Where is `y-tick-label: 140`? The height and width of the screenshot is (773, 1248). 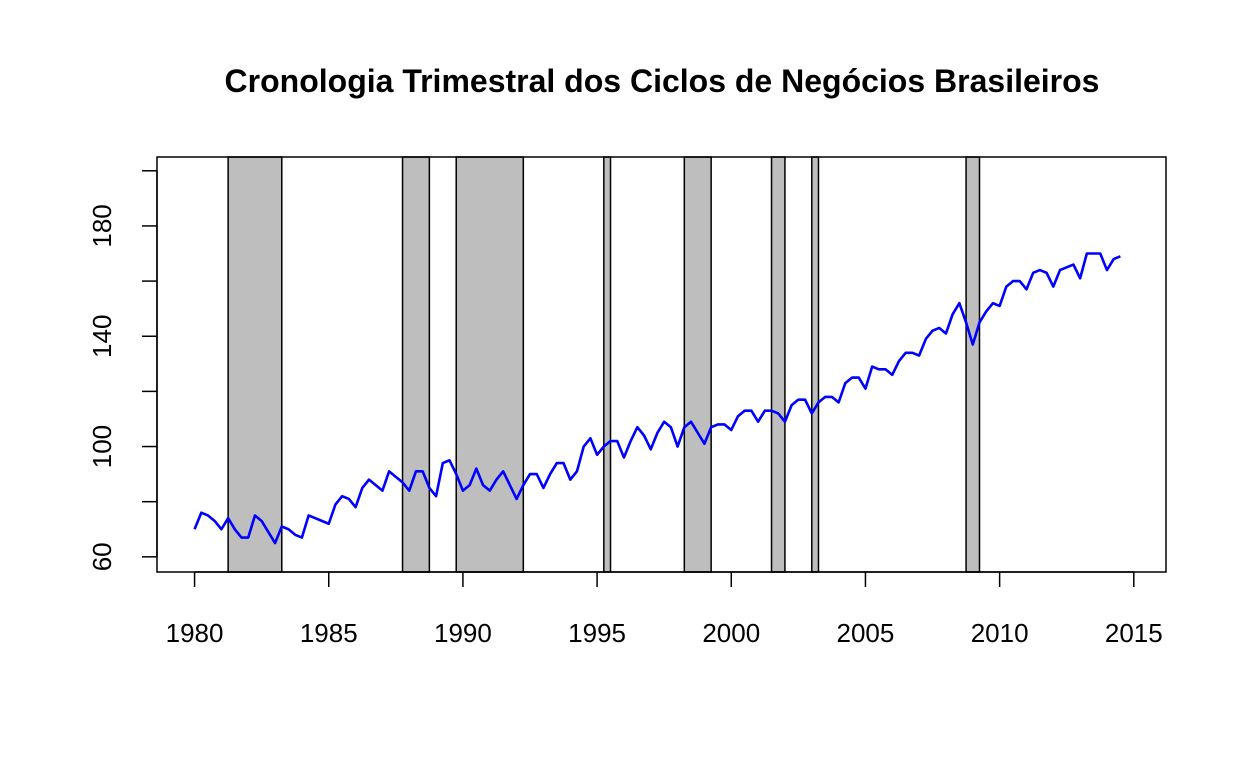
y-tick-label: 140 is located at coordinates (102, 336).